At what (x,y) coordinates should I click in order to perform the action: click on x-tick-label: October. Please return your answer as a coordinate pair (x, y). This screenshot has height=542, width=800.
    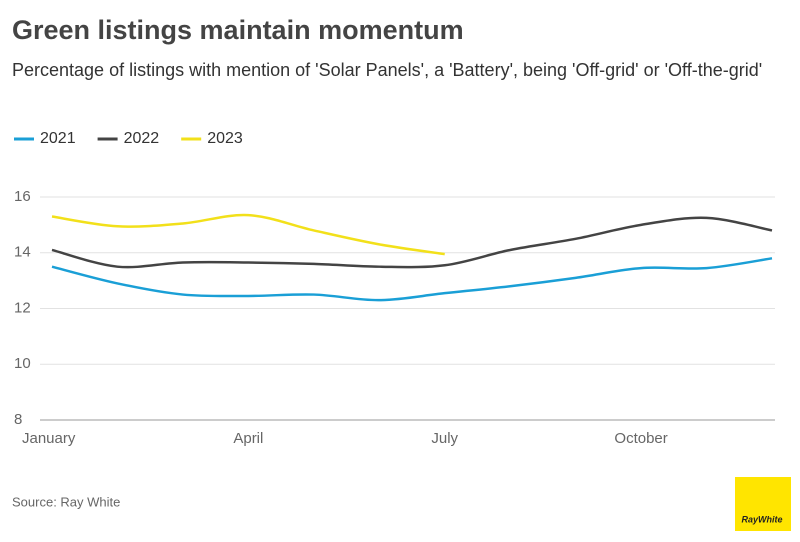
    Looking at the image, I should click on (640, 438).